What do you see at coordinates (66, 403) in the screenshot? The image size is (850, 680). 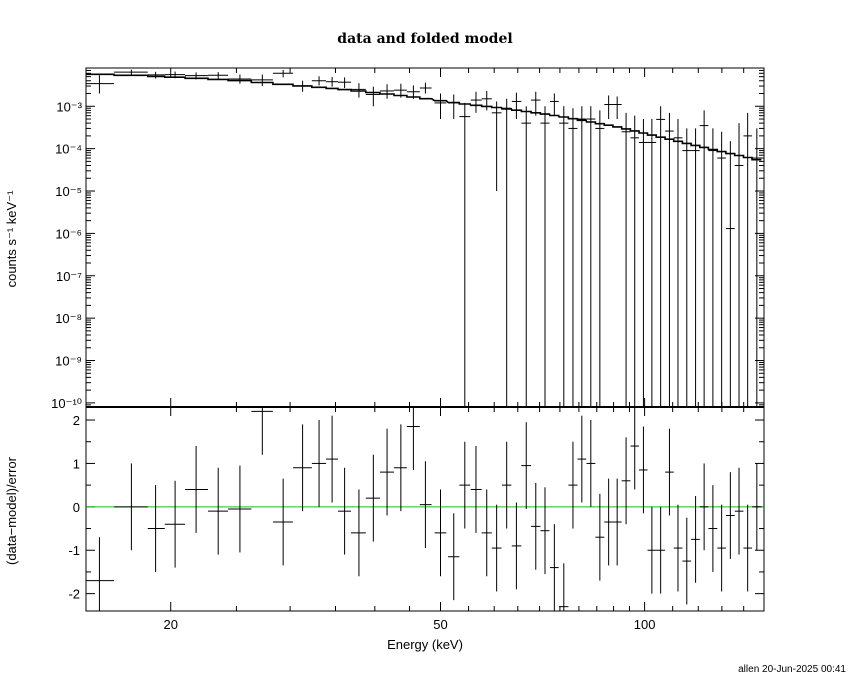 I see `y-tick-label-top: 10⁻¹⁰` at bounding box center [66, 403].